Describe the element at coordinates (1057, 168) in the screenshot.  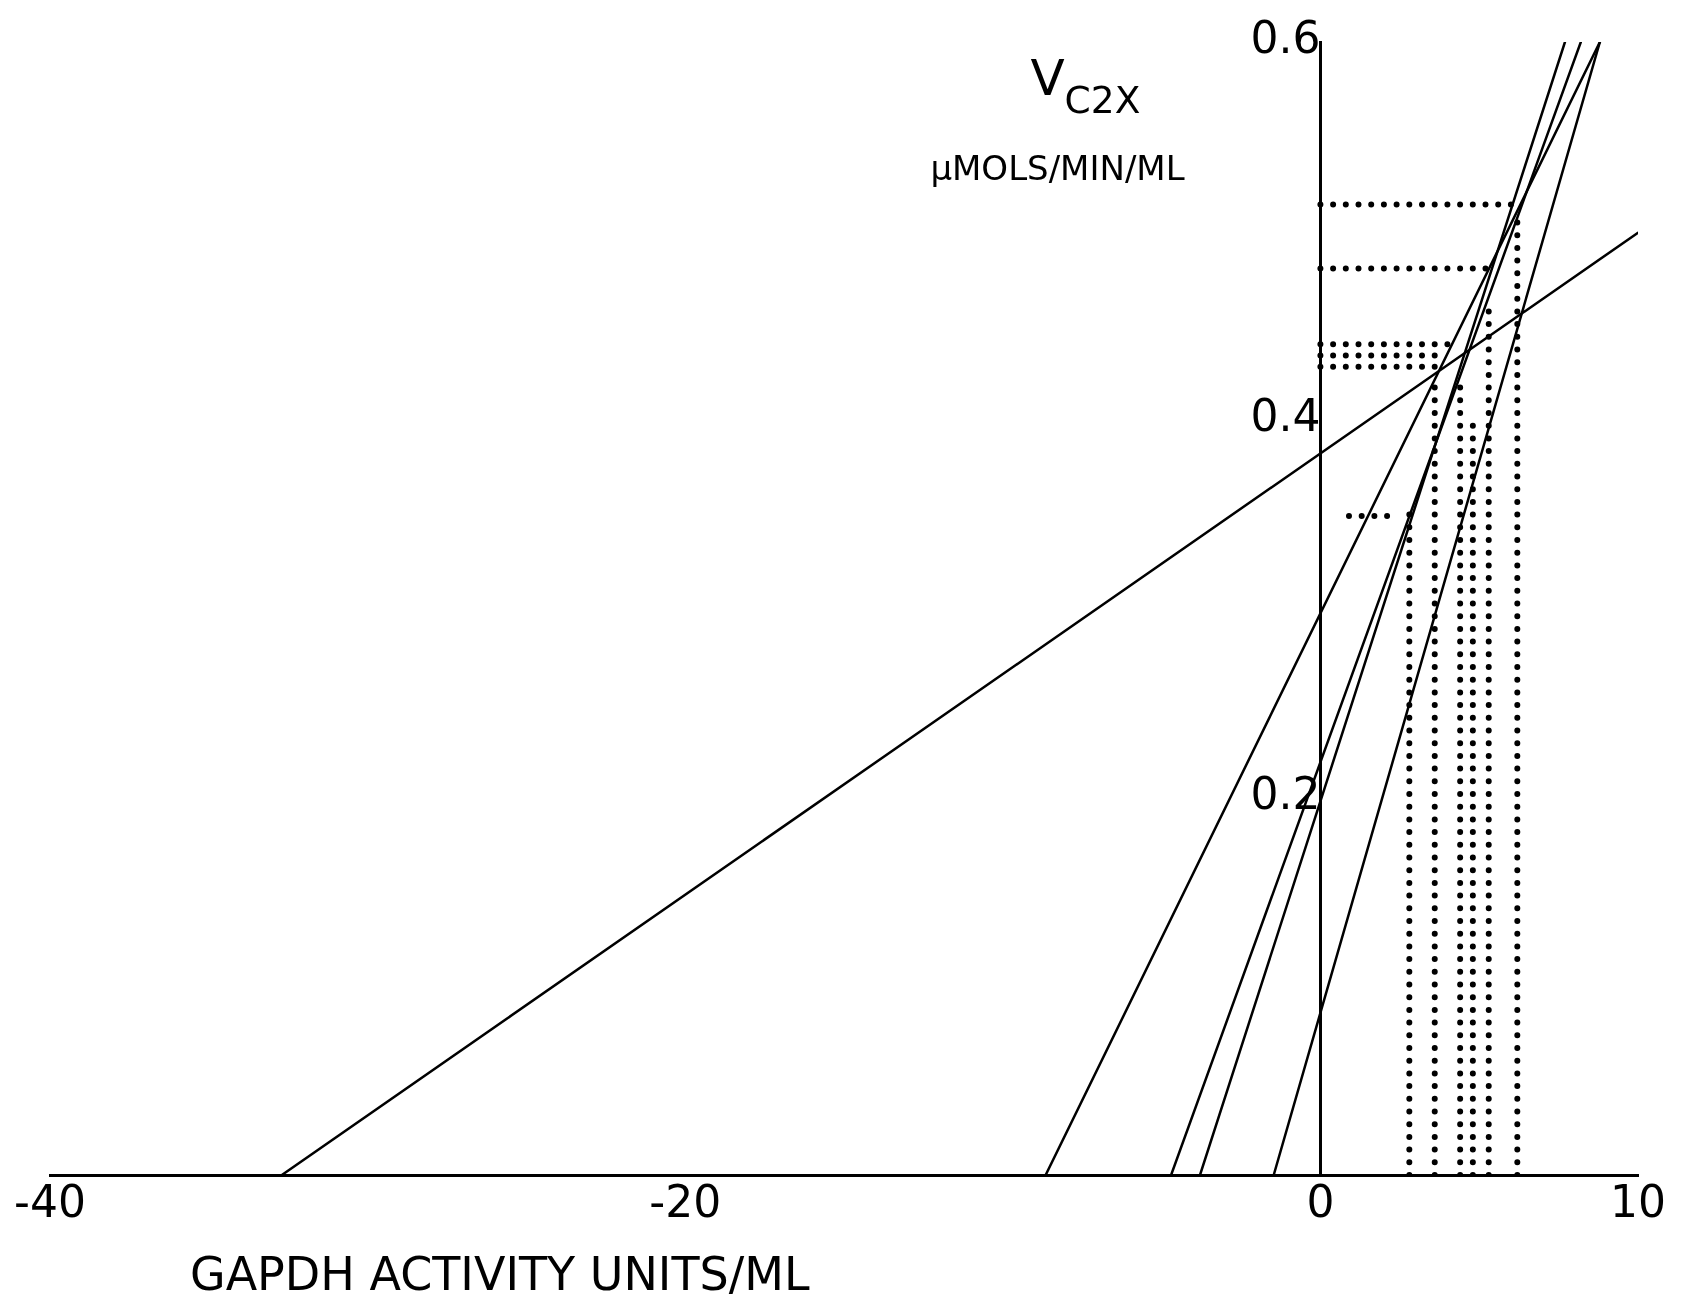
I see `annotation: μMOLS/MIN/ML` at that location.